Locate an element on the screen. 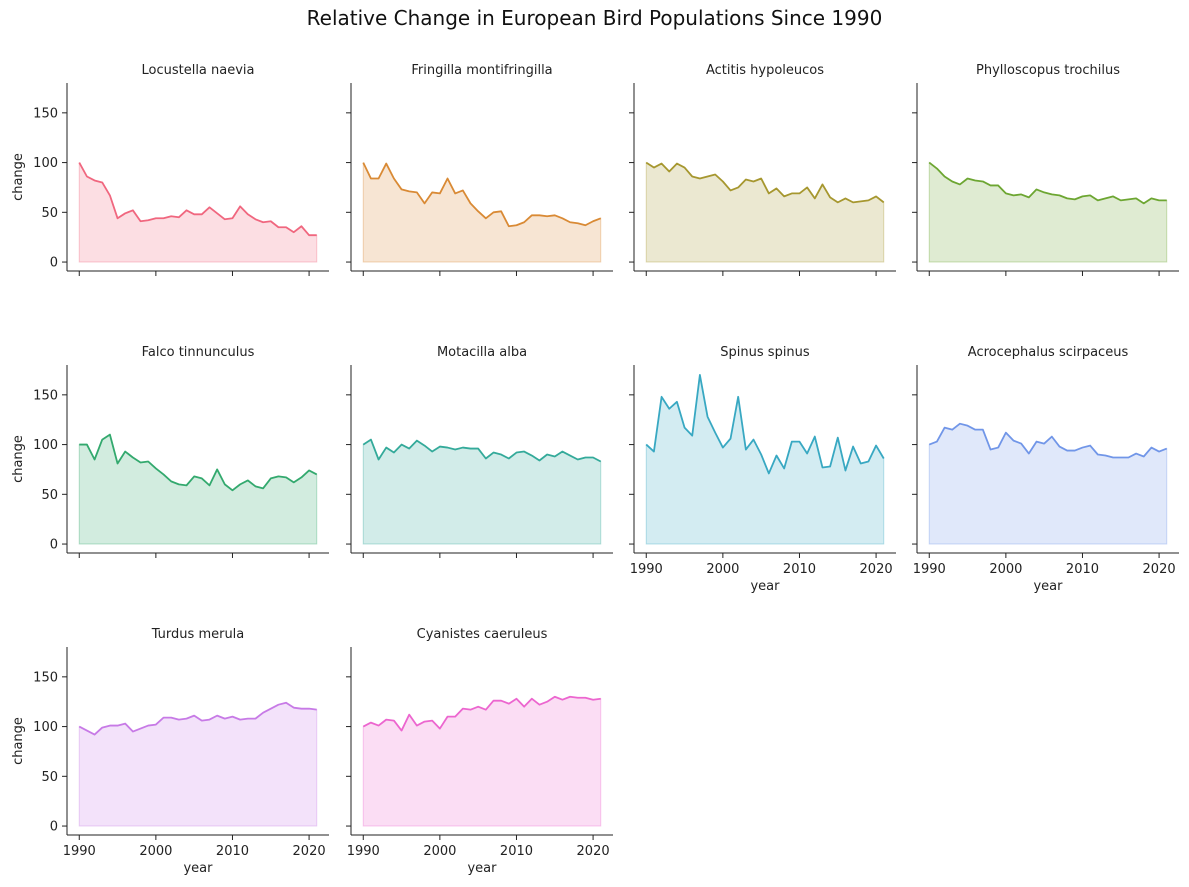 Image resolution: width=1189 pixels, height=887 pixels. facet-locustella-naevia: Locustella naevia 0 50 100 150 change is located at coordinates (170, 169).